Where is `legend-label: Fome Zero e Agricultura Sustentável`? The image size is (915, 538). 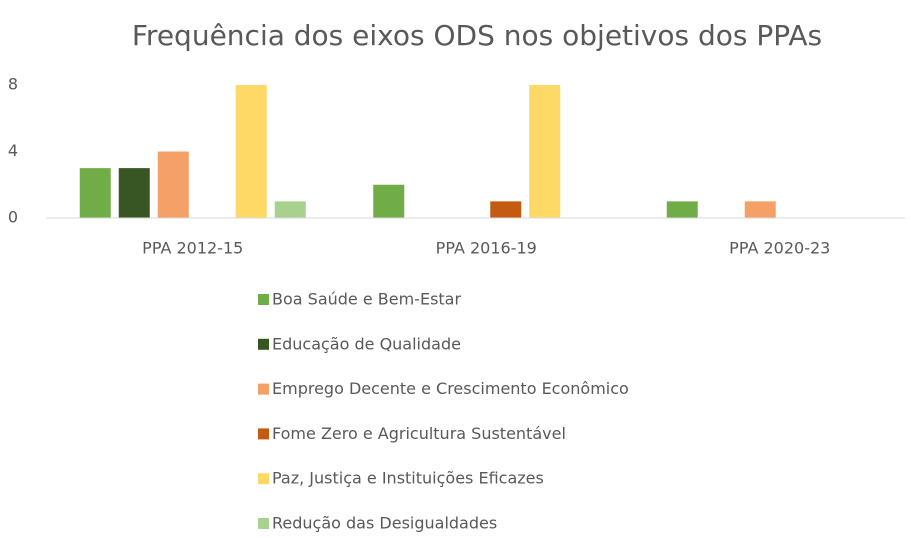 legend-label: Fome Zero e Agricultura Sustentável is located at coordinates (419, 433).